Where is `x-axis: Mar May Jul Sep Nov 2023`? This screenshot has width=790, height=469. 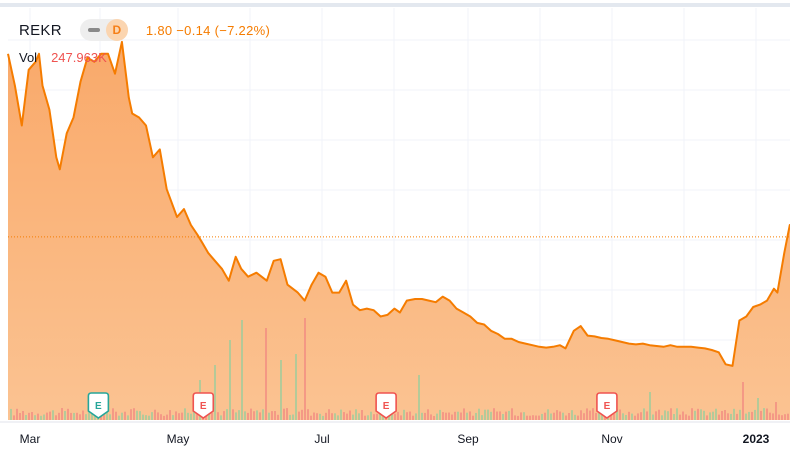
x-axis: Mar May Jul Sep Nov 2023 is located at coordinates (395, 439).